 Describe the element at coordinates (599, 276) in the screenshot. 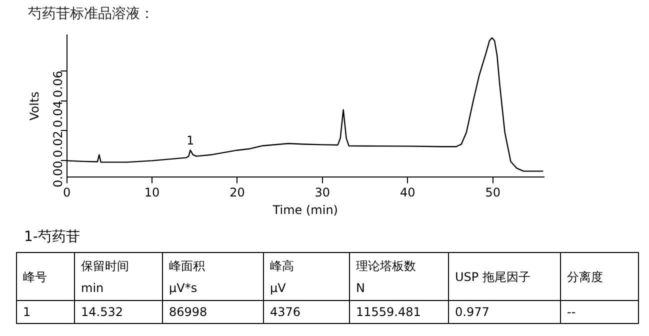

I see `text: 分离度` at that location.